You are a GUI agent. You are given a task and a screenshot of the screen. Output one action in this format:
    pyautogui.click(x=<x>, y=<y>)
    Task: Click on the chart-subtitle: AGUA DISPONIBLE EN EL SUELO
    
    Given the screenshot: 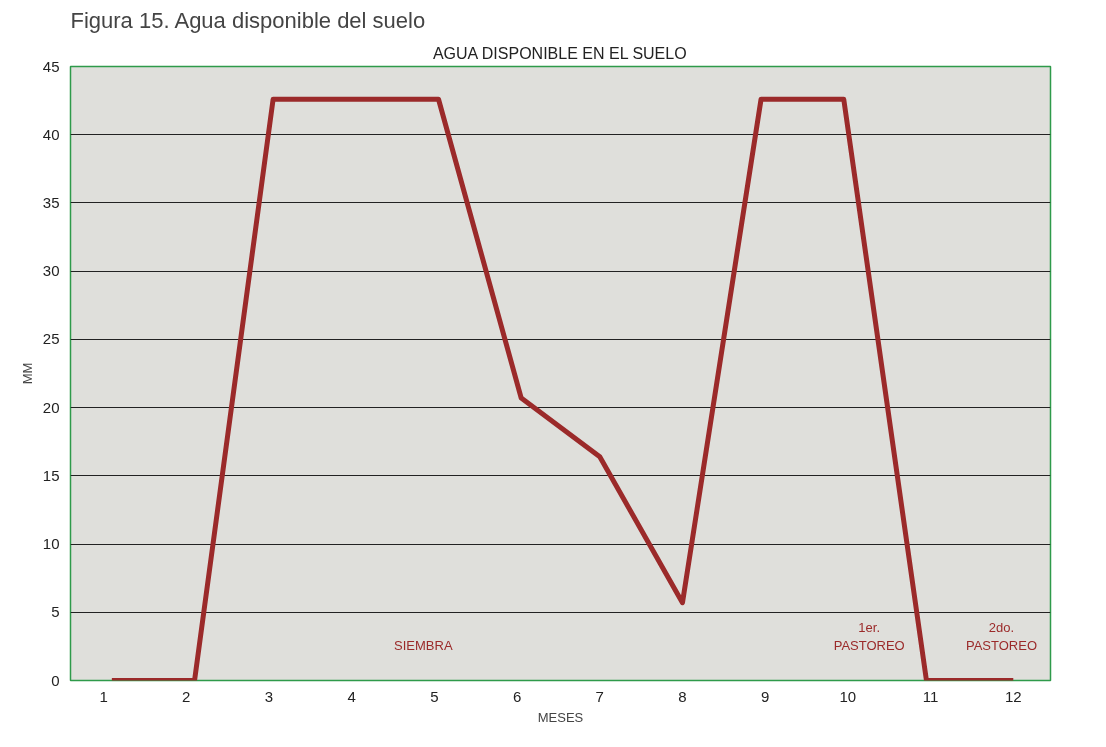 What is the action you would take?
    pyautogui.click(x=559, y=53)
    